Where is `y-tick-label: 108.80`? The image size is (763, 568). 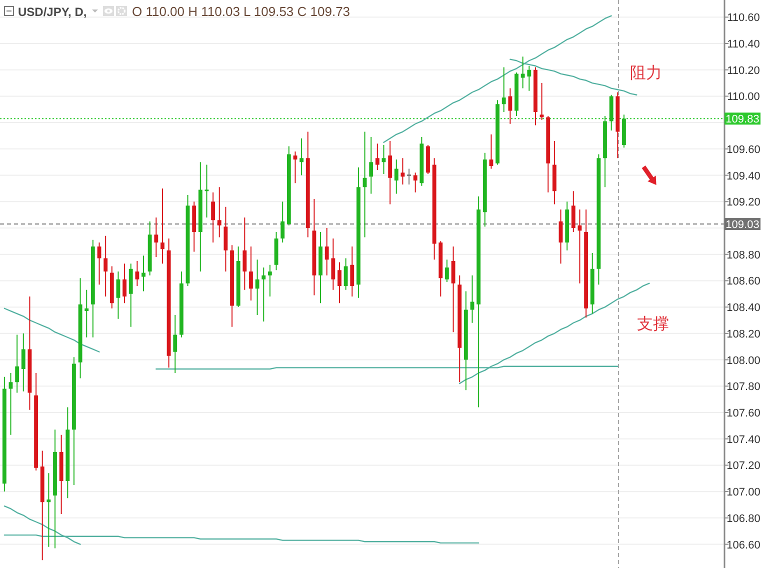
y-tick-label: 108.80 is located at coordinates (743, 255).